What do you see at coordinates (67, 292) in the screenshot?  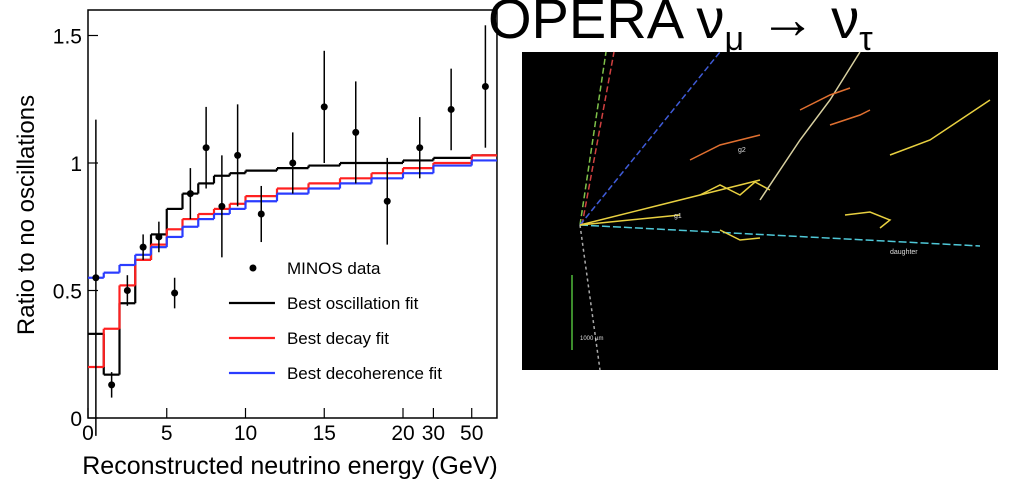 I see `y-tick-label: 0.5` at bounding box center [67, 292].